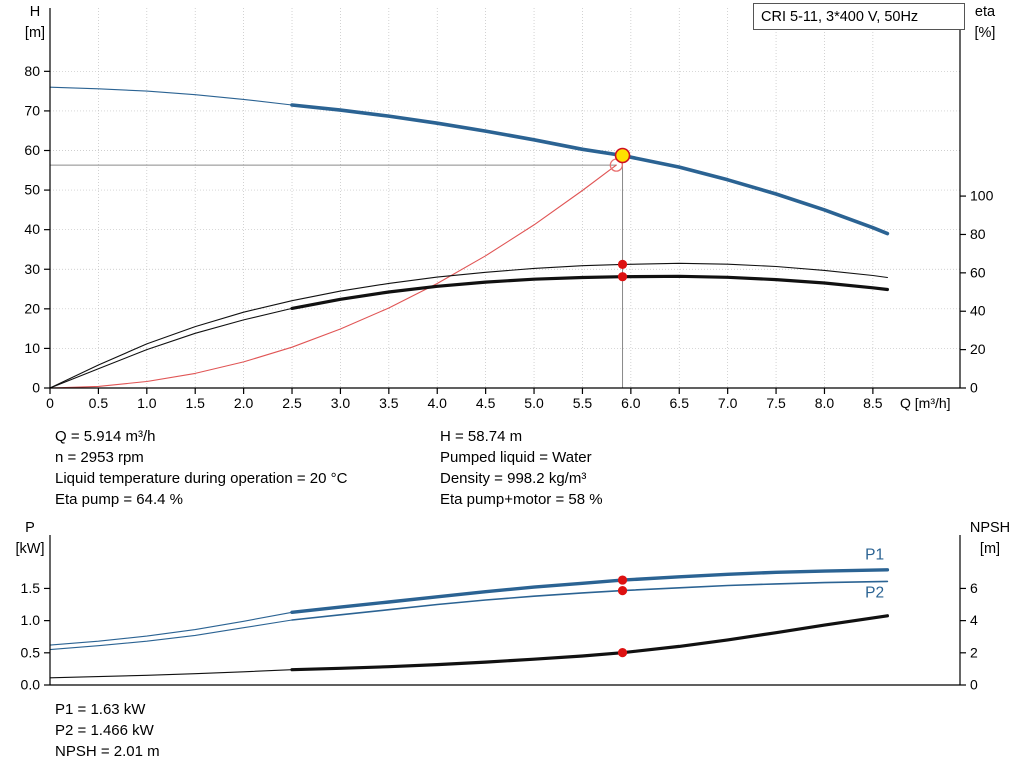 The image size is (1024, 781). I want to click on npsh-curve-low-range, so click(171, 674).